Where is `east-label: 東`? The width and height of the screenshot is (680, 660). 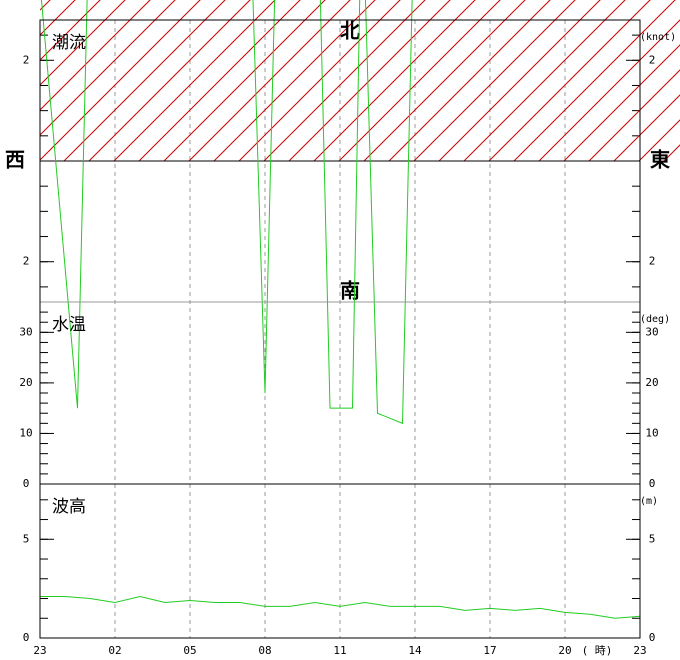
east-label: 東 is located at coordinates (660, 160).